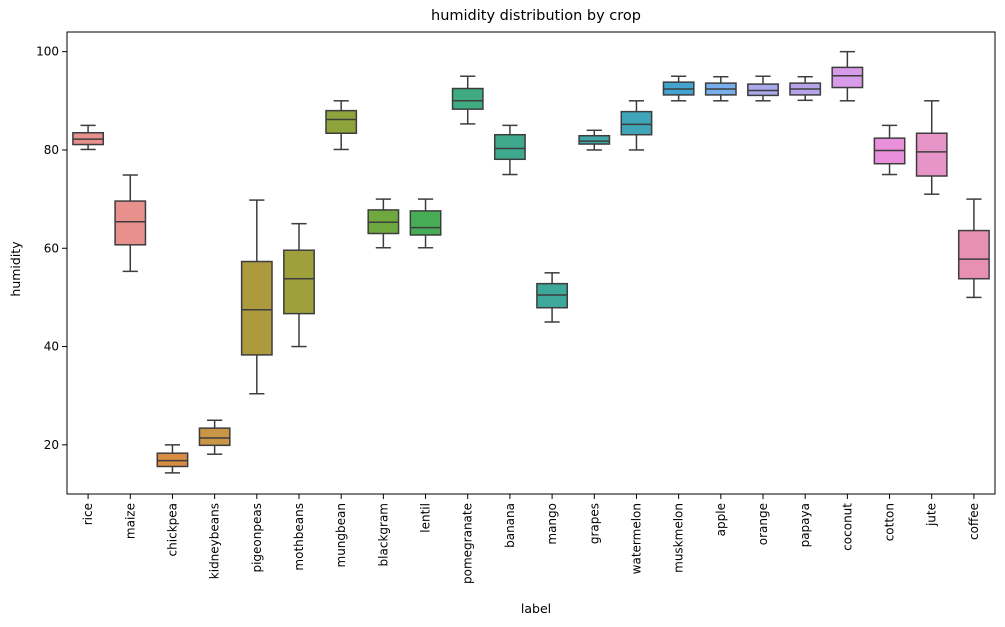  What do you see at coordinates (47, 52) in the screenshot?
I see `y-tick-label: 100` at bounding box center [47, 52].